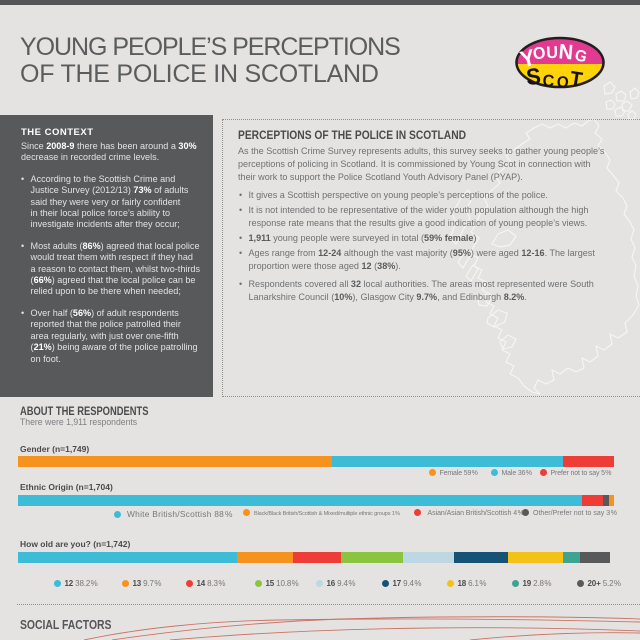 The image size is (640, 640). Describe the element at coordinates (533, 76) in the screenshot. I see `svg-text: S` at that location.